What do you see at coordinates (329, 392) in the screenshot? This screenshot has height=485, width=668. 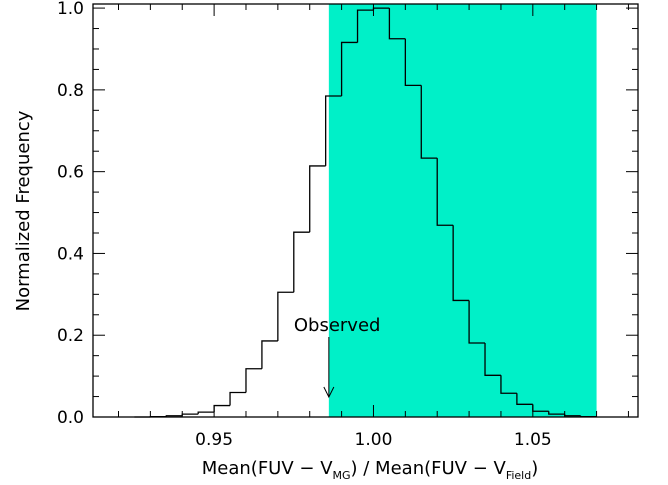 I see `observed-arrow-head` at bounding box center [329, 392].